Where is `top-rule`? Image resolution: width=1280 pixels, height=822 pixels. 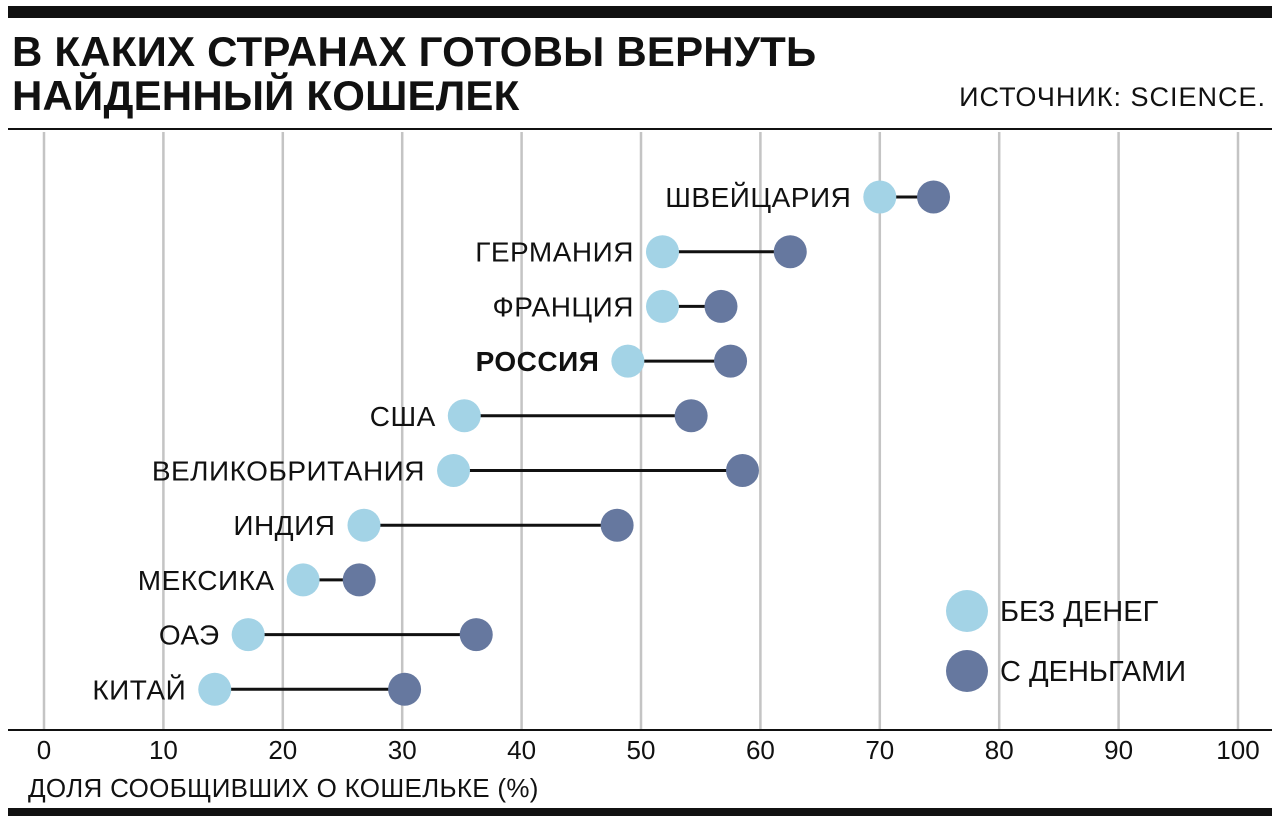 top-rule is located at coordinates (640, 12).